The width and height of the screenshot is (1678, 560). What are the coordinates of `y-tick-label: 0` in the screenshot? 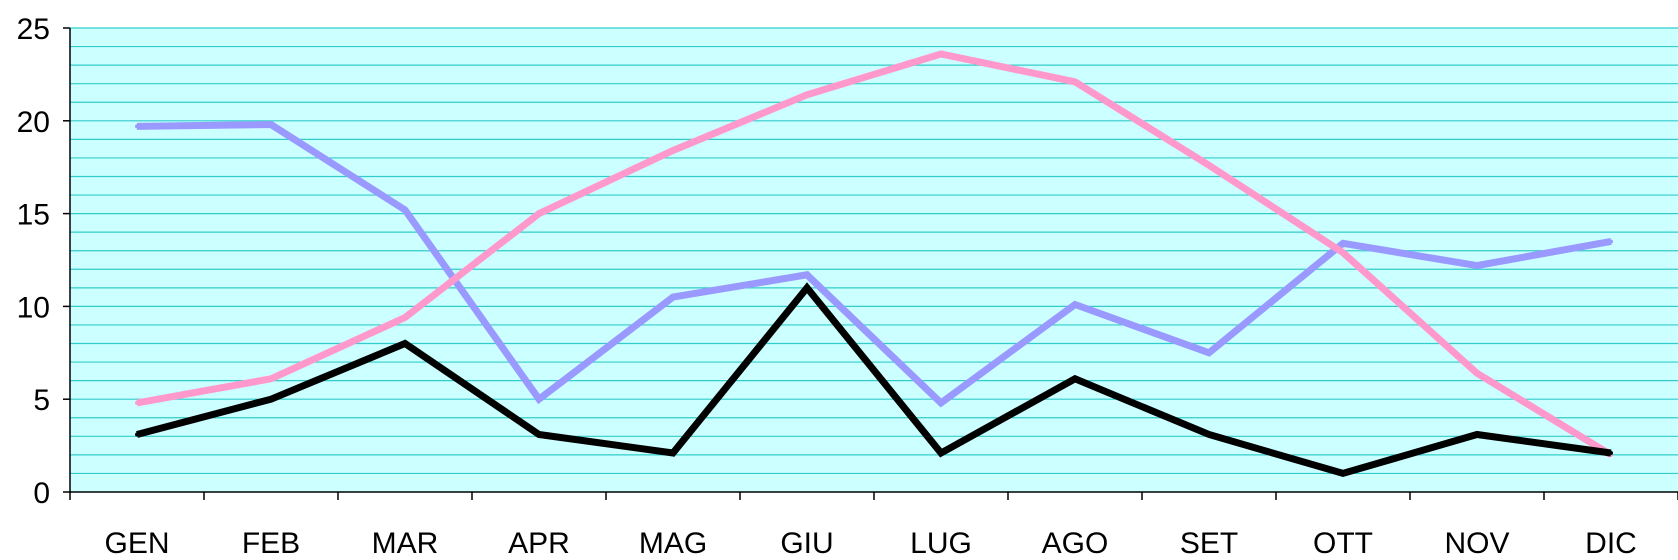 It's located at (41, 493).